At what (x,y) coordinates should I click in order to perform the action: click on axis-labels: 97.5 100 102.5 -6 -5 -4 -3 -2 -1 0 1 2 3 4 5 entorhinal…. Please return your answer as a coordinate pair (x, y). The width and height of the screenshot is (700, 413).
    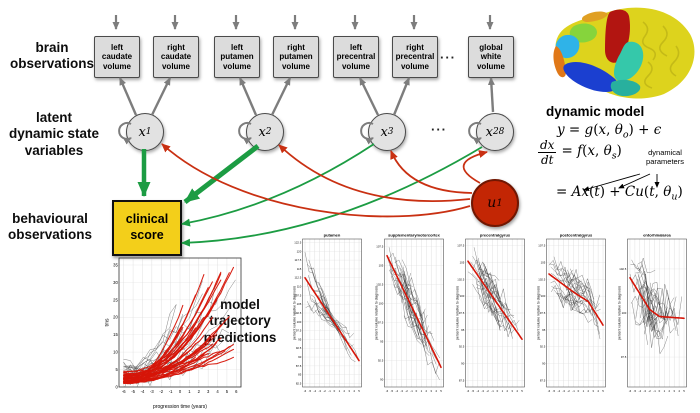
    Looking at the image, I should click on (652, 313).